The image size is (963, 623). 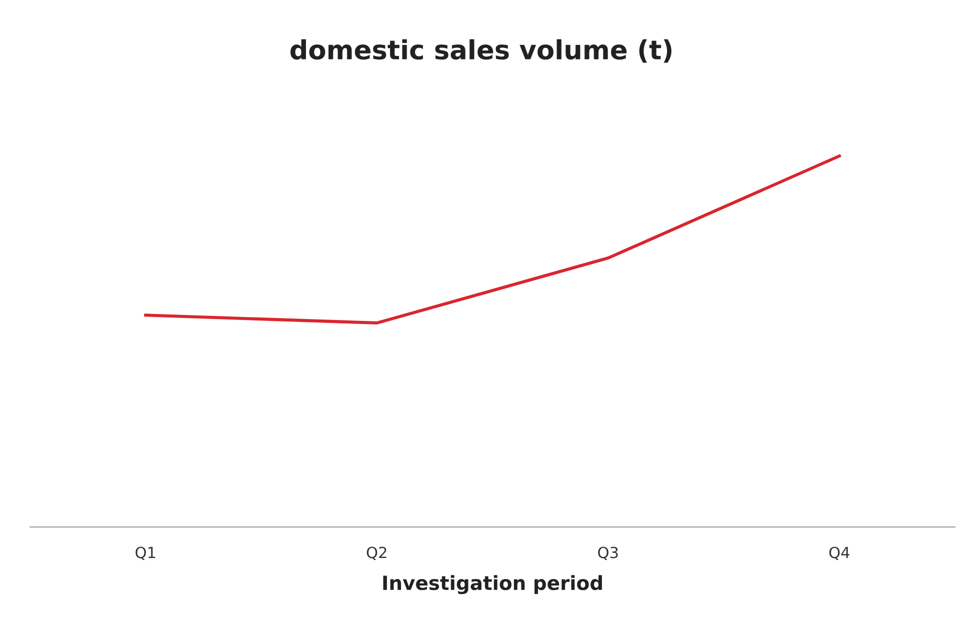 I want to click on x-tick-label: Q4, so click(x=839, y=553).